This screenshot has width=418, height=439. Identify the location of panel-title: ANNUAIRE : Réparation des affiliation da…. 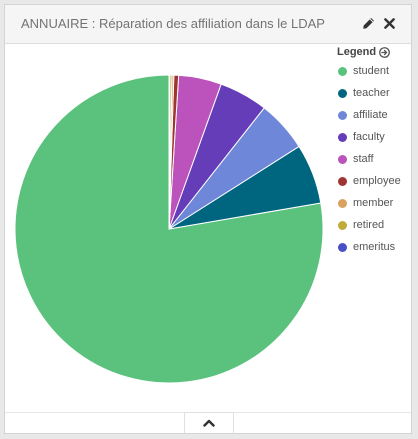
(173, 23).